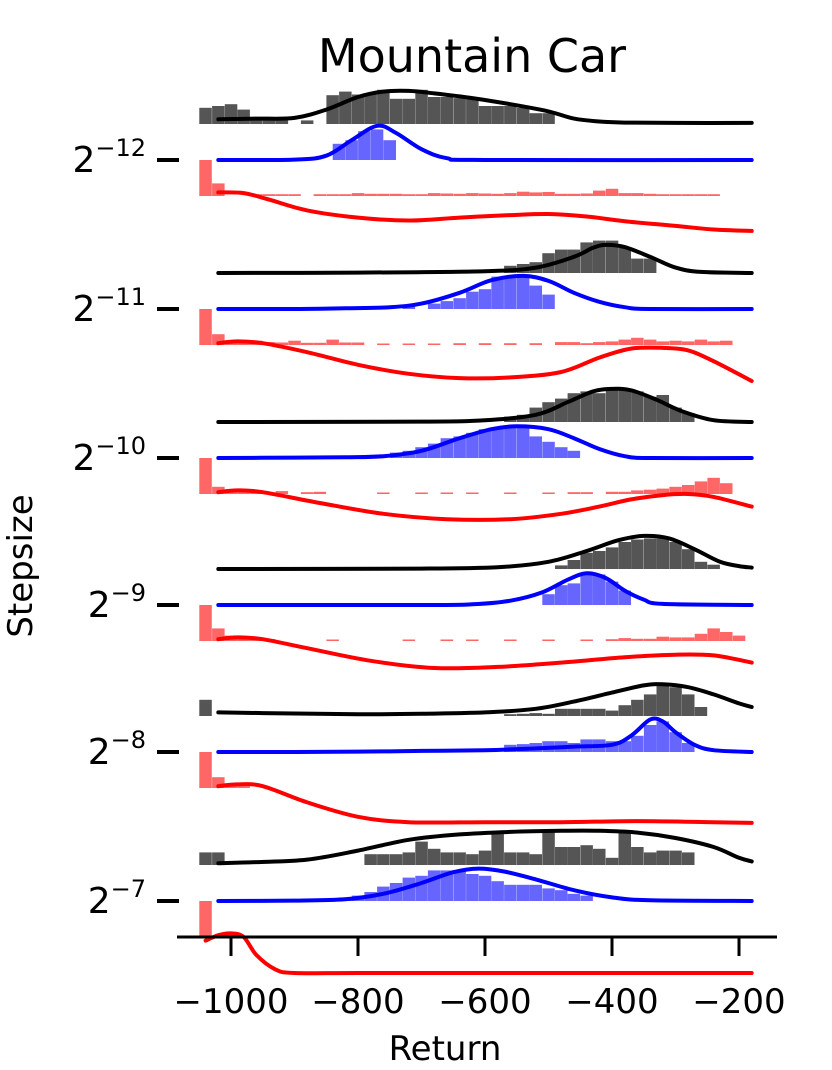 This screenshot has width=832, height=1070. What do you see at coordinates (117, 898) in the screenshot?
I see `y-tick-label: 2−7` at bounding box center [117, 898].